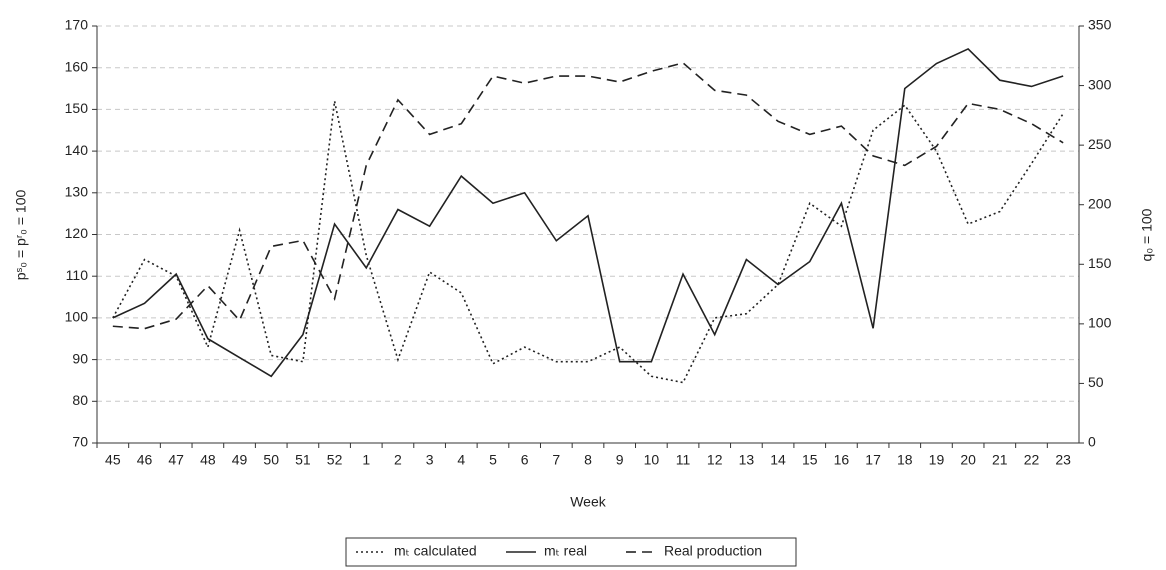  I want to click on y2-axis-label: q₀ = 100, so click(1147, 234).